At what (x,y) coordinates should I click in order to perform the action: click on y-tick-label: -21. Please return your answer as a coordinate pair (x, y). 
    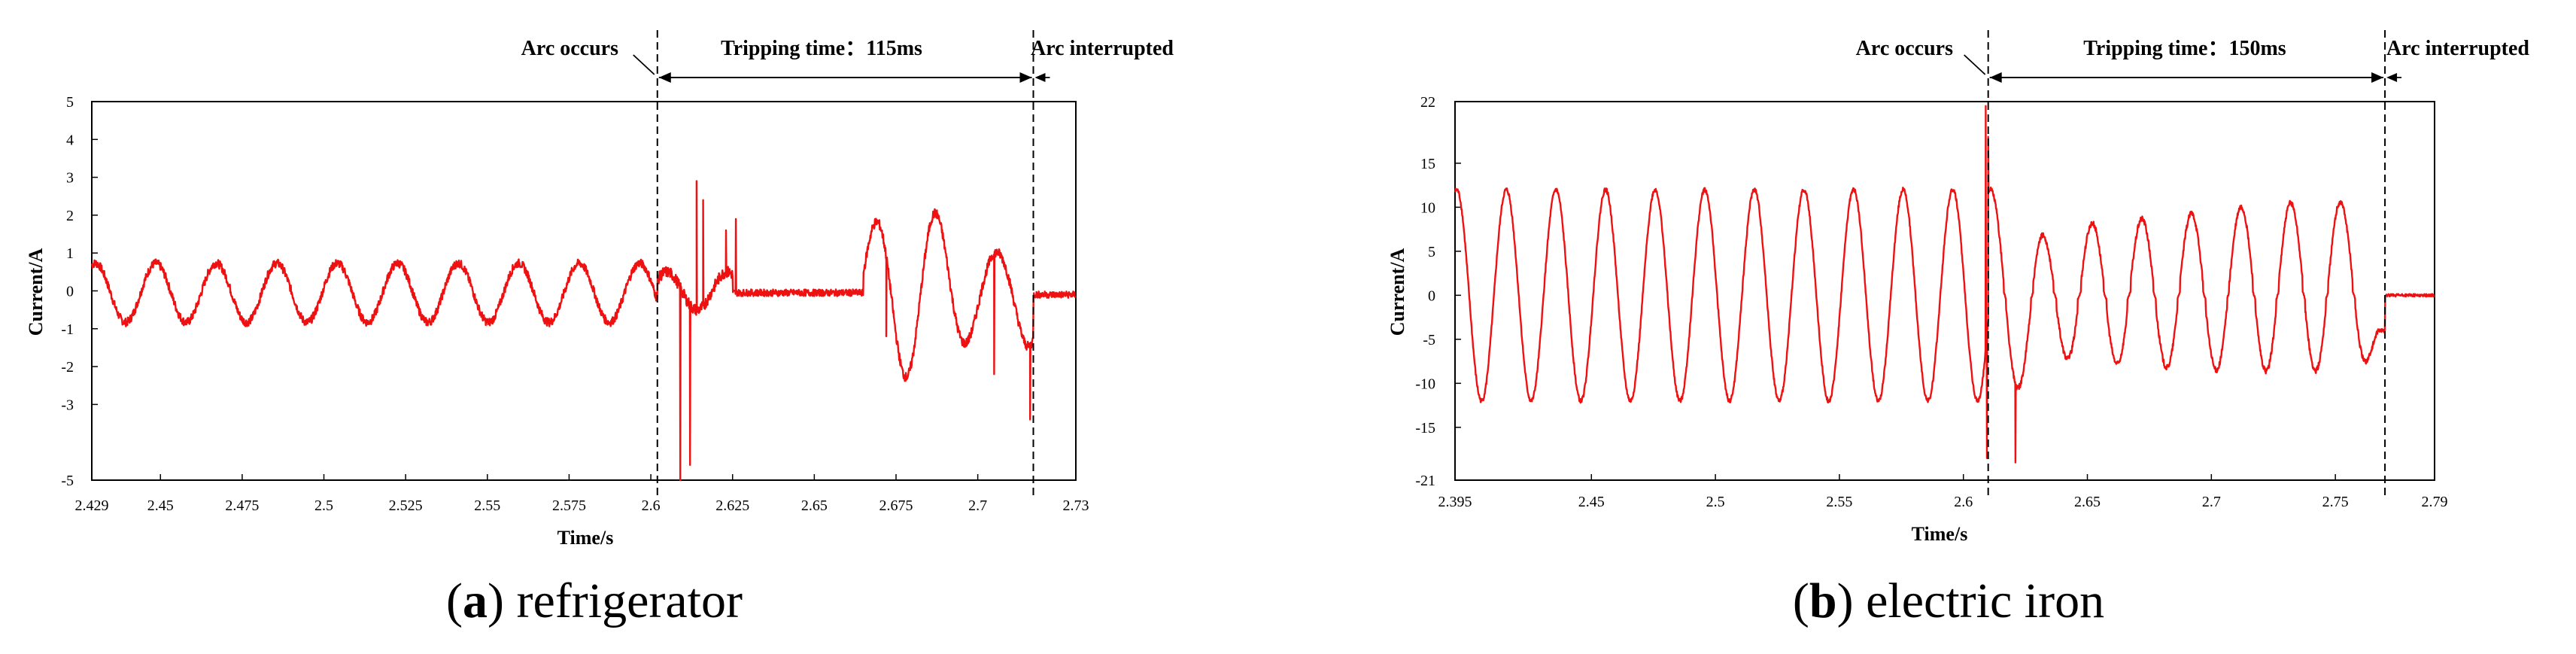
    Looking at the image, I should click on (1425, 481).